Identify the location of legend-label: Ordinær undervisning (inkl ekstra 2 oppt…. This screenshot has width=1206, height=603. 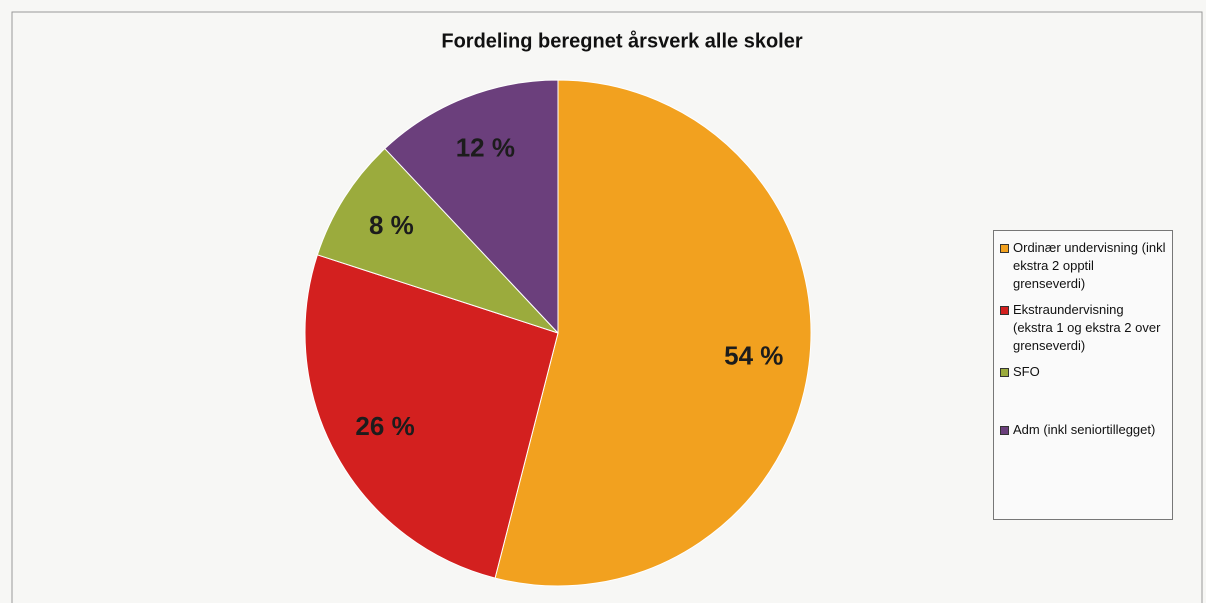
(1089, 265).